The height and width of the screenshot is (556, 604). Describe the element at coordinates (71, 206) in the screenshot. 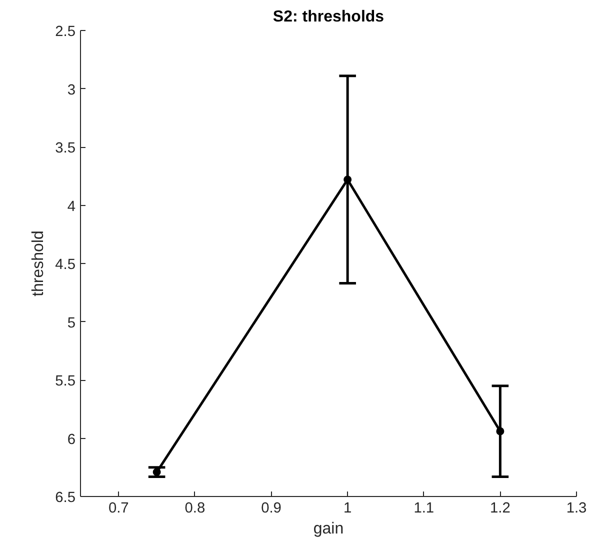

I see `y-tick-label: 4` at that location.